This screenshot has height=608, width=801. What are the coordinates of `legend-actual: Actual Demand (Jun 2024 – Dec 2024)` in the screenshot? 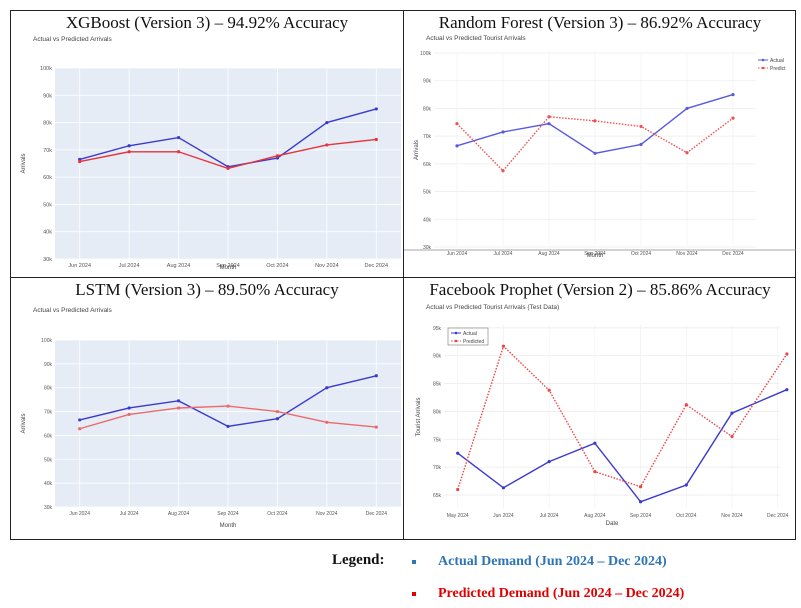 It's located at (539, 562).